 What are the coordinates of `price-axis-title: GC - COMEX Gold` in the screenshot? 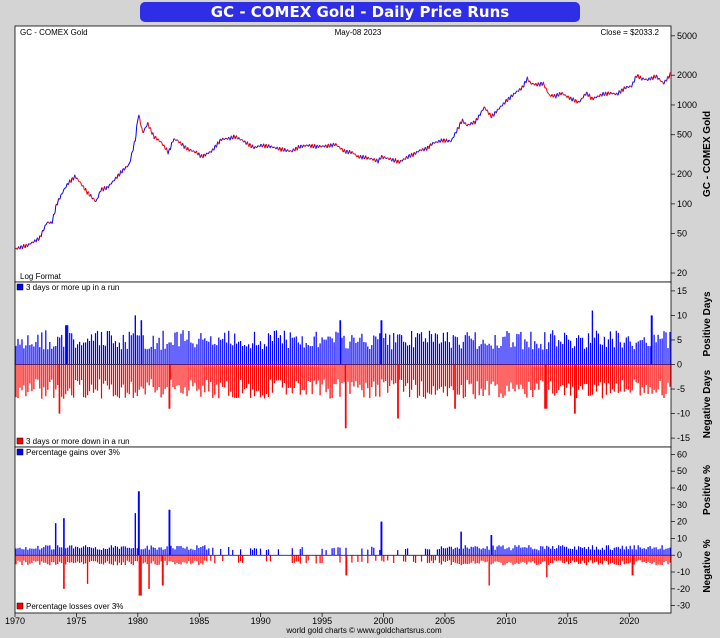 It's located at (707, 154).